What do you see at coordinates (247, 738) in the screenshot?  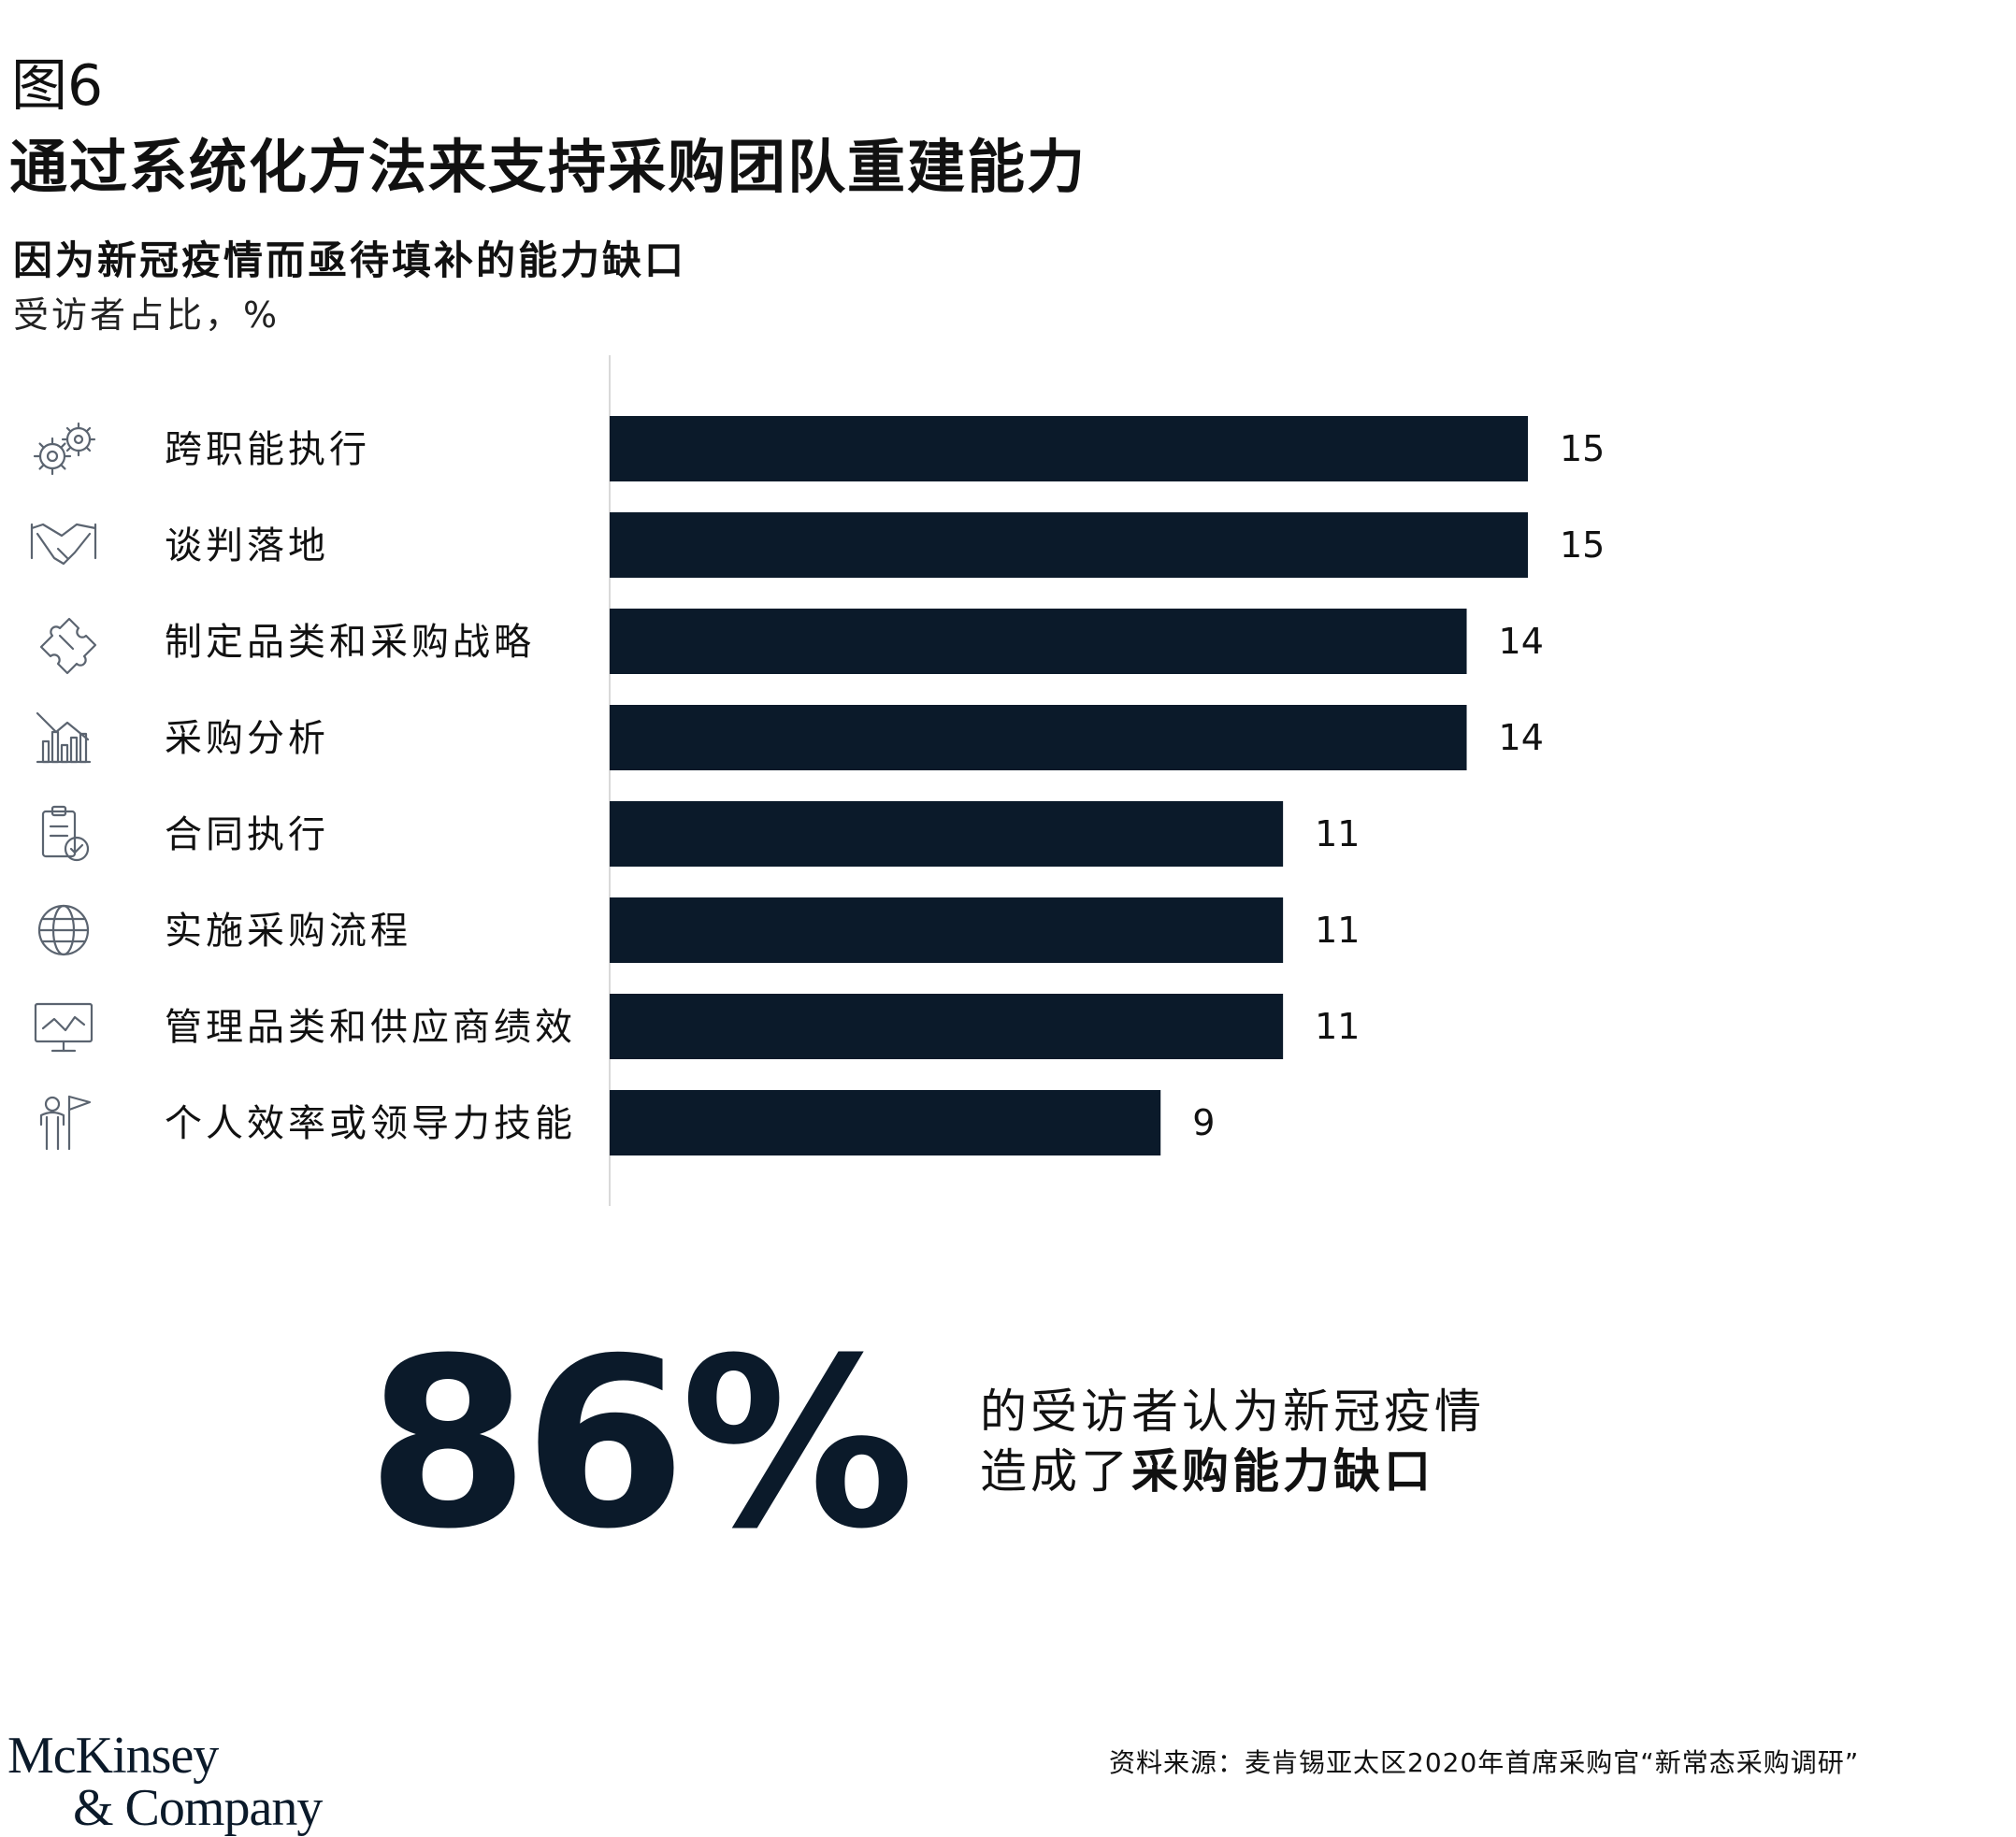 I see `category-label: 采购分析` at bounding box center [247, 738].